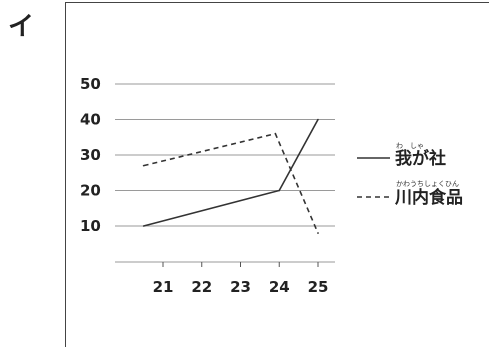  Describe the element at coordinates (21, 27) in the screenshot. I see `panel-label: イ` at that location.